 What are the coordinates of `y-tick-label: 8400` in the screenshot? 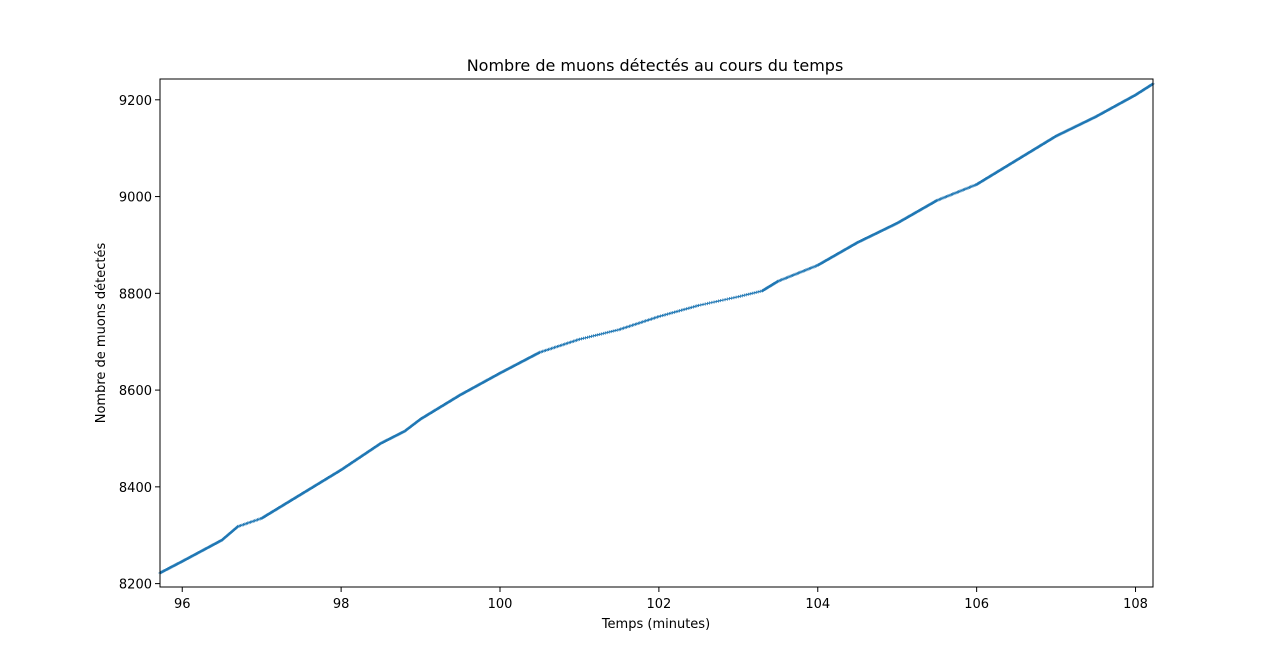 It's located at (135, 488).